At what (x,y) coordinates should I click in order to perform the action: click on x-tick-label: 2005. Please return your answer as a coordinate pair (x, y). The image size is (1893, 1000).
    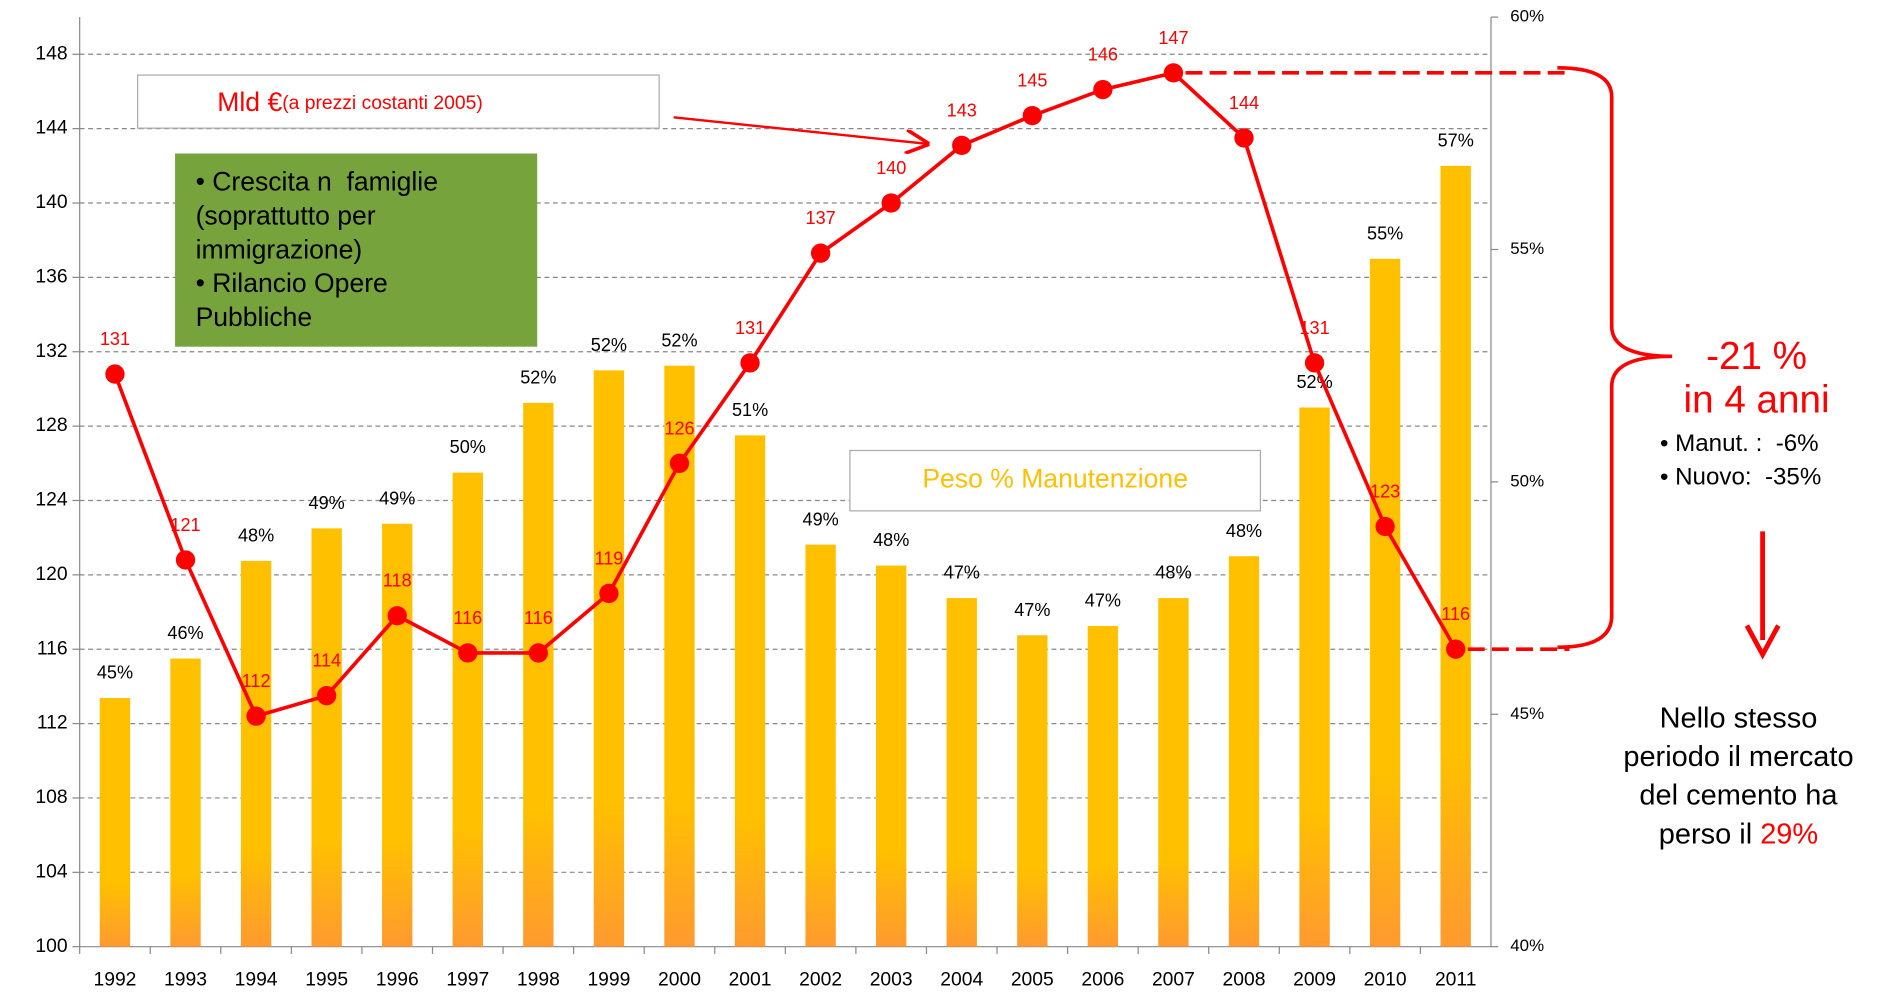
    Looking at the image, I should click on (1032, 980).